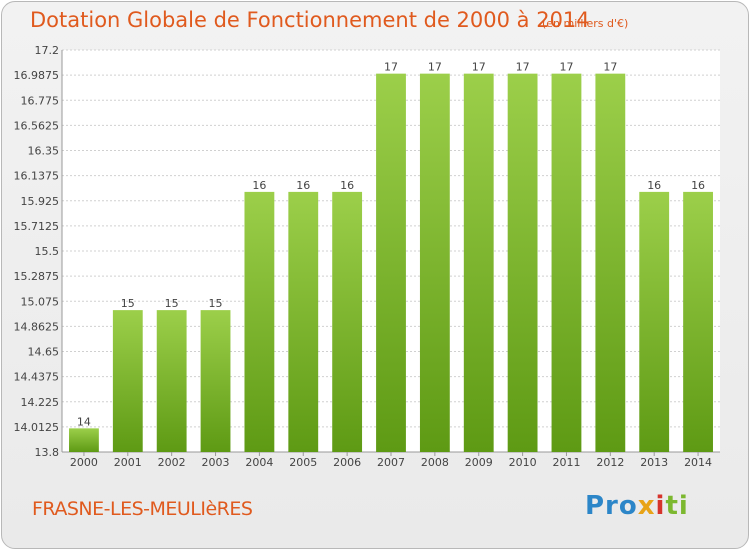 This screenshot has width=750, height=550. What do you see at coordinates (37, 75) in the screenshot?
I see `y-tick-label: 16.9875` at bounding box center [37, 75].